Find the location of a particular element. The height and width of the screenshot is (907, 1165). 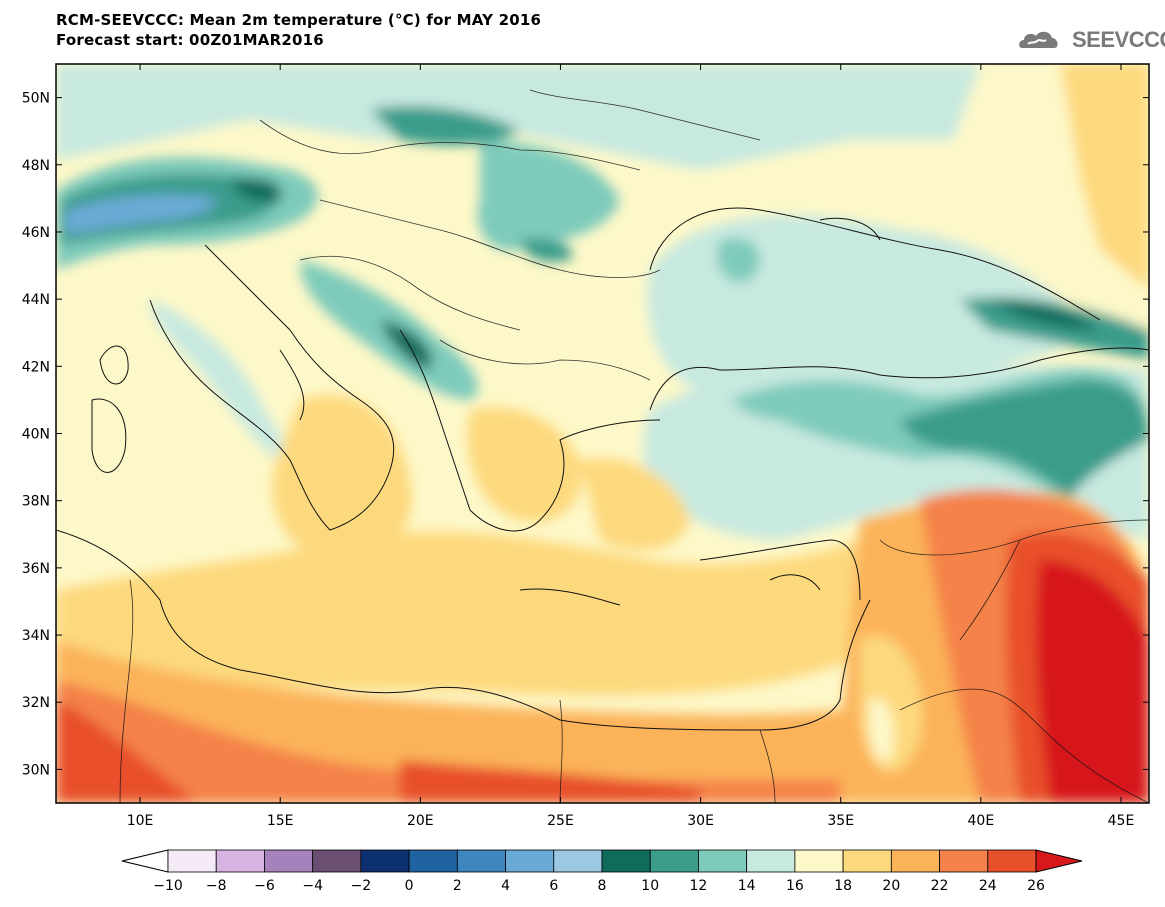

colorbar-level-label: 0 is located at coordinates (409, 886).